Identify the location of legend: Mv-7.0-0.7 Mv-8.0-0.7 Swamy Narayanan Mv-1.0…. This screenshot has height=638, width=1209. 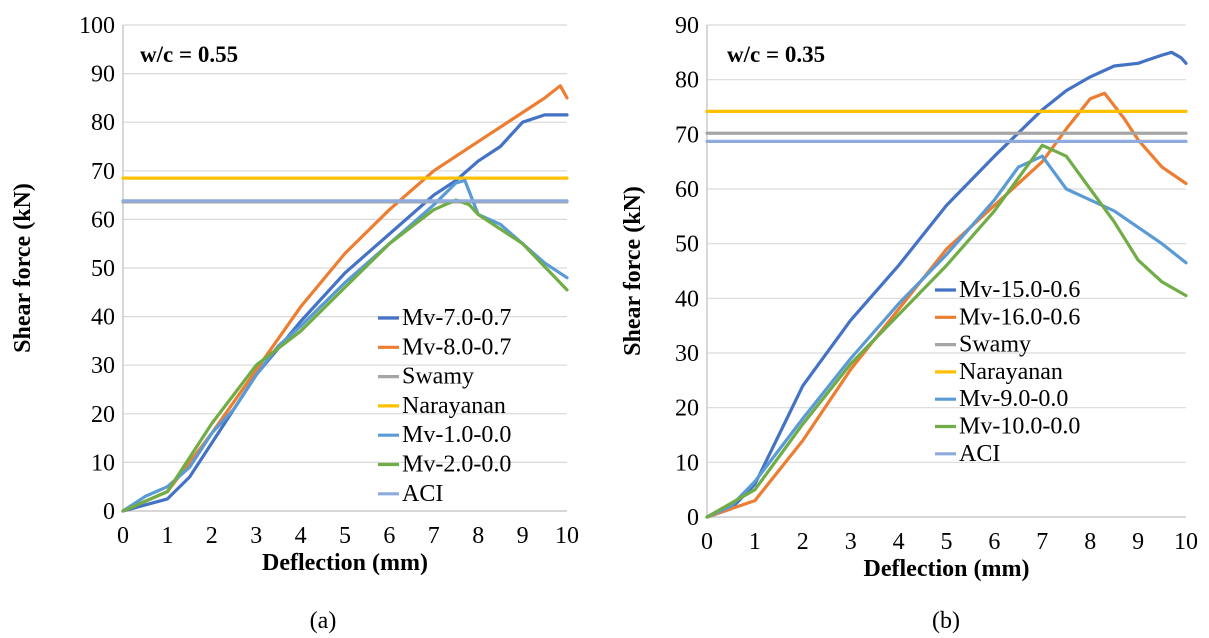
(444, 406).